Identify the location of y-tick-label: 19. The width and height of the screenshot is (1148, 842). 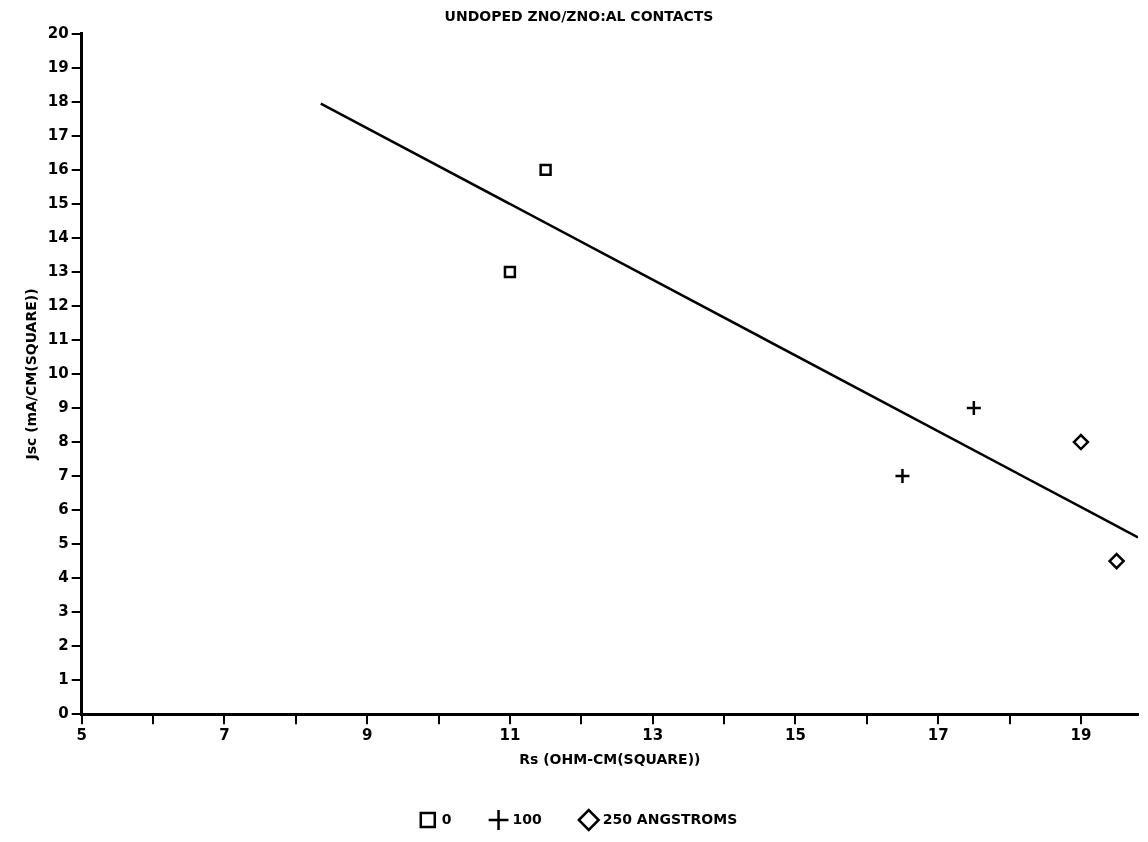
(58, 66).